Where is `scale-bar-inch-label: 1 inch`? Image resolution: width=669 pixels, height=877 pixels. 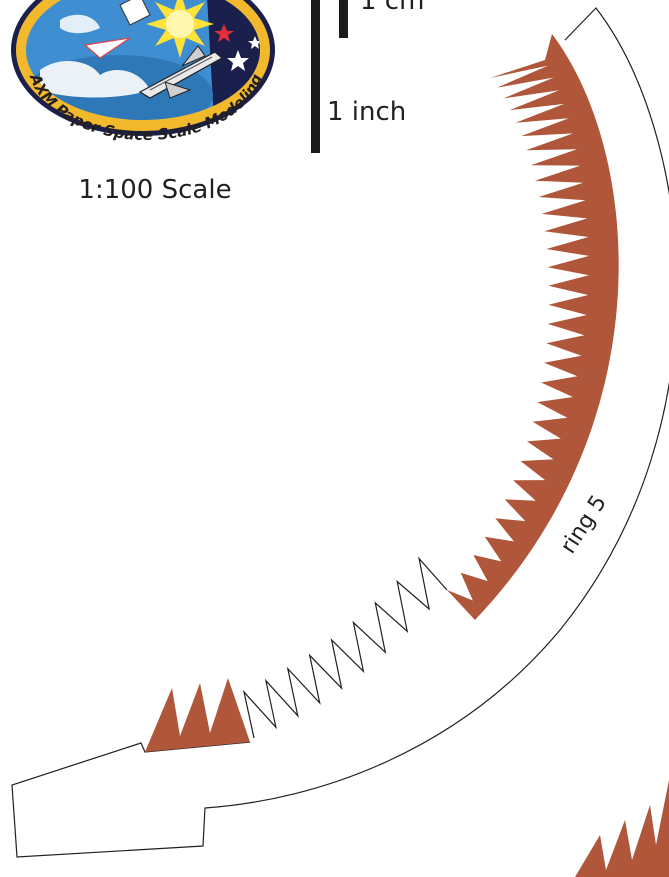 scale-bar-inch-label: 1 inch is located at coordinates (366, 112).